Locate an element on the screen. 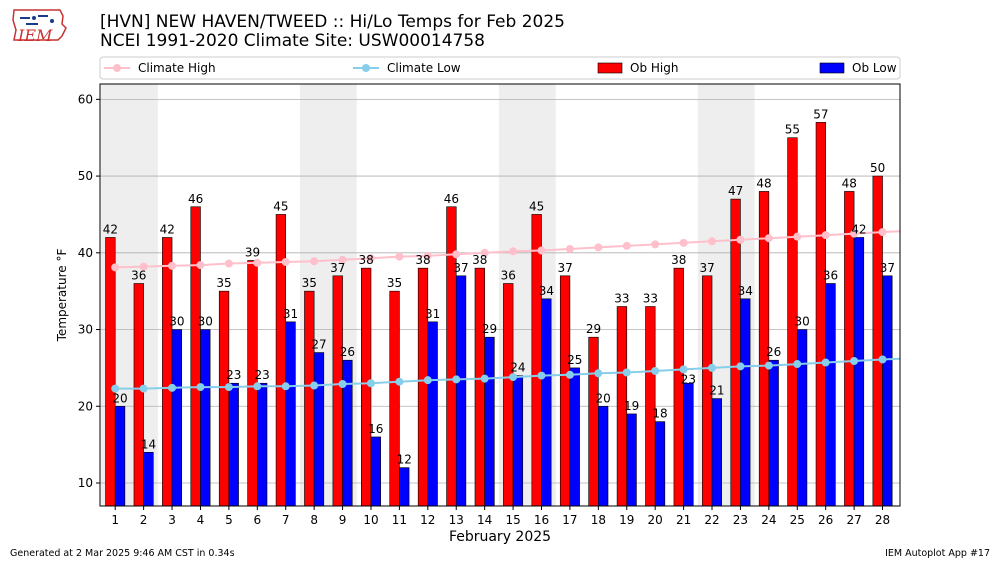 This screenshot has height=562, width=1000. low-label-11: 12 is located at coordinates (404, 460).